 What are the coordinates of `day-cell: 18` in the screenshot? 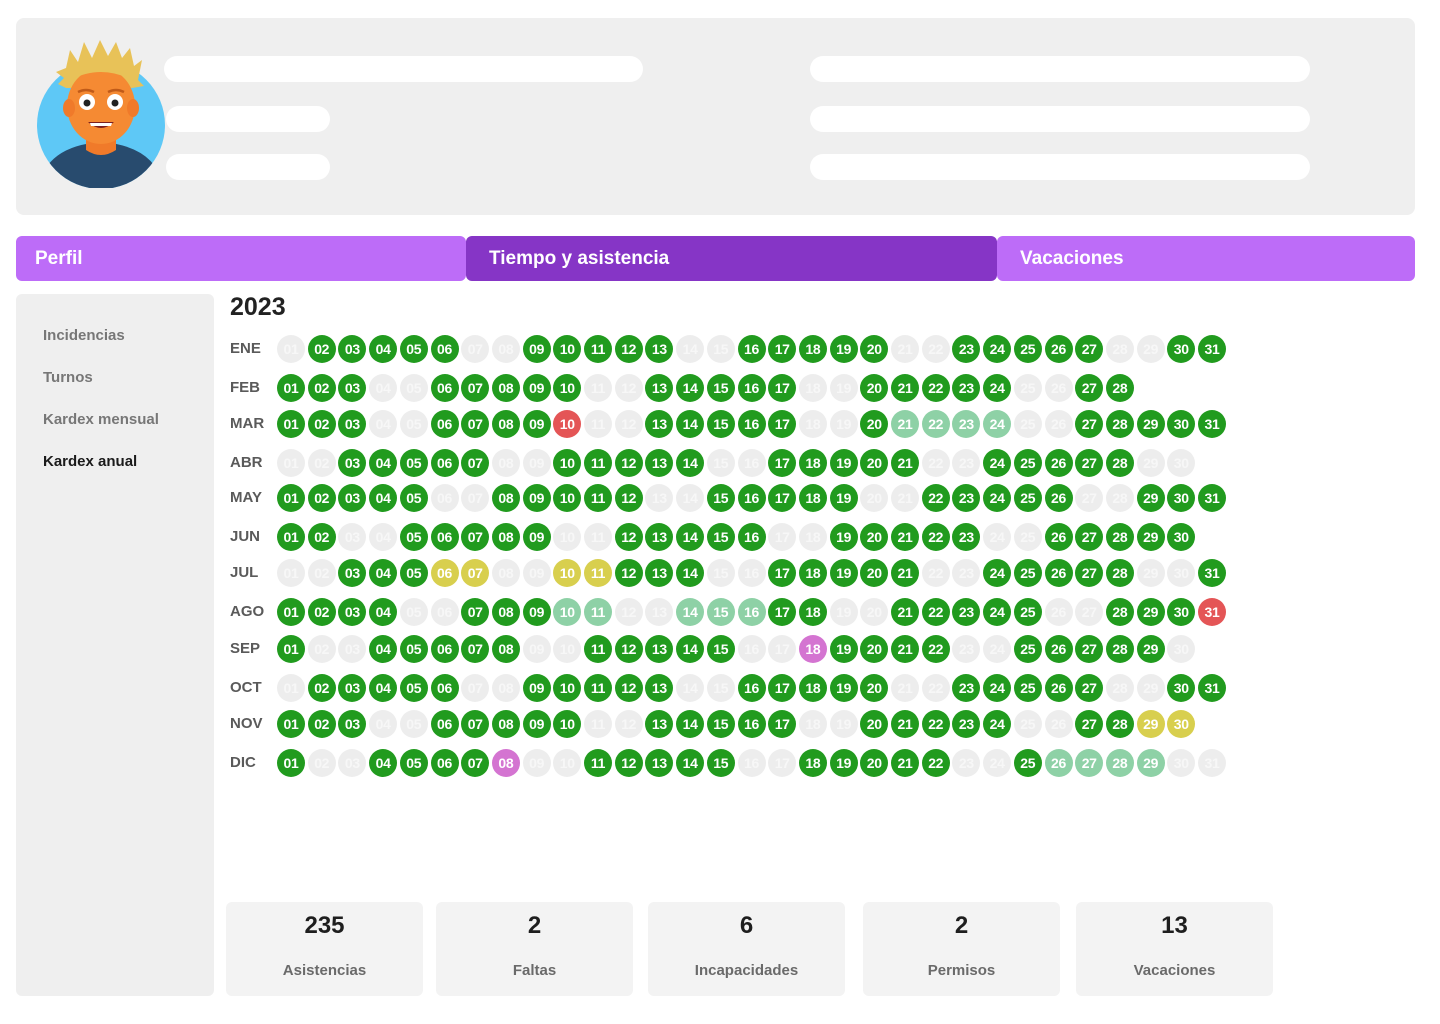 It's located at (812, 537).